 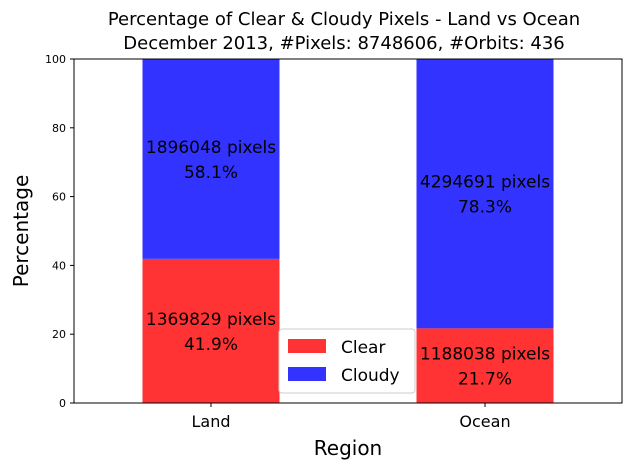 What do you see at coordinates (211, 173) in the screenshot?
I see `data-label-percent: 58.1%` at bounding box center [211, 173].